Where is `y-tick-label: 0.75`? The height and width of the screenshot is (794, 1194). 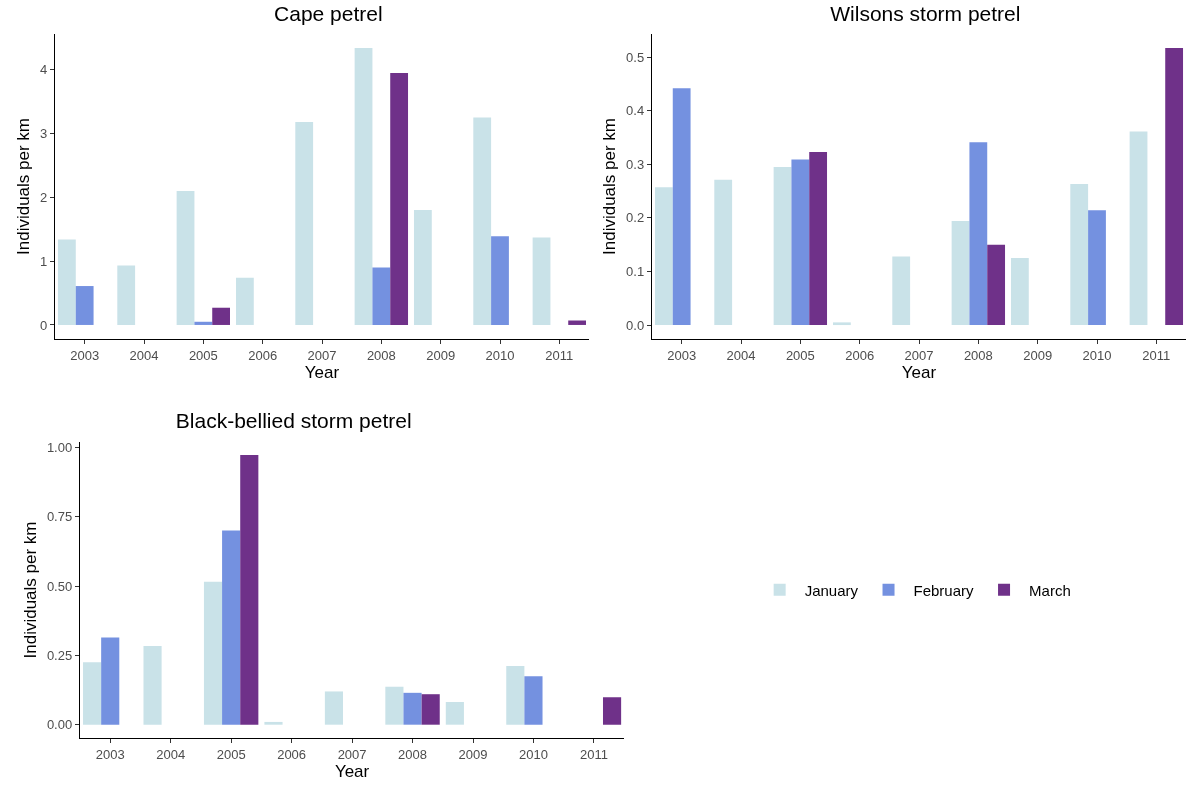 y-tick-label: 0.75 is located at coordinates (59, 517).